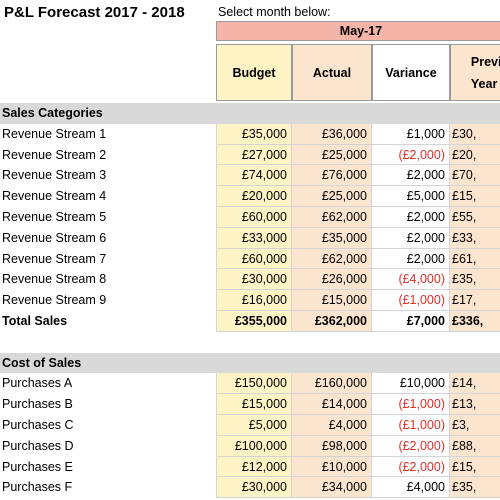 The image size is (500, 500). I want to click on cell-variance: (£4,000), so click(411, 280).